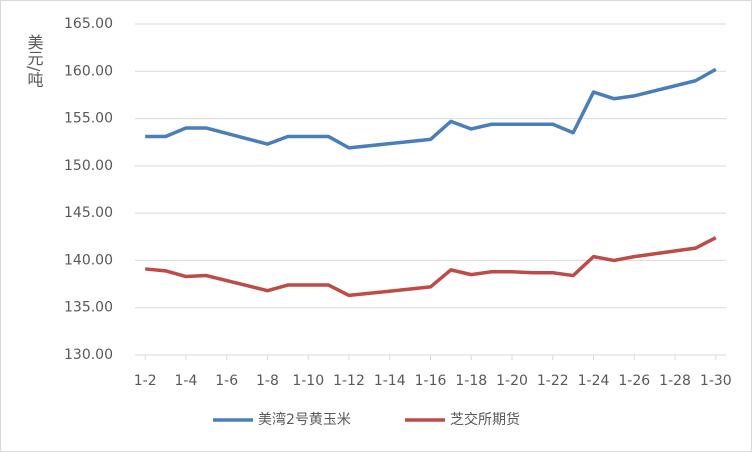 Image resolution: width=752 pixels, height=452 pixels. Describe the element at coordinates (431, 381) in the screenshot. I see `x-tick-label: 1-16` at that location.